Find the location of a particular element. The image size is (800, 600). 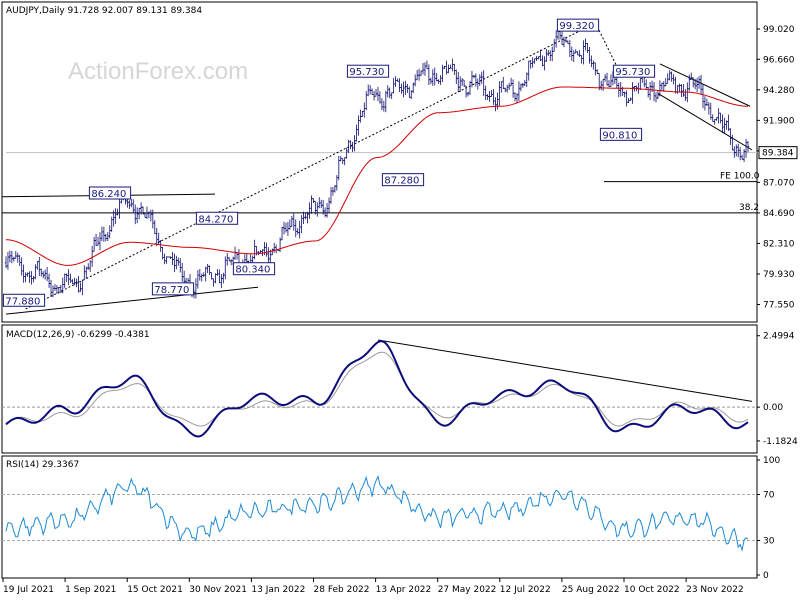

macd-panel-title: MACD(12,26,9) -0.6299 -0.4381 is located at coordinates (78, 335).